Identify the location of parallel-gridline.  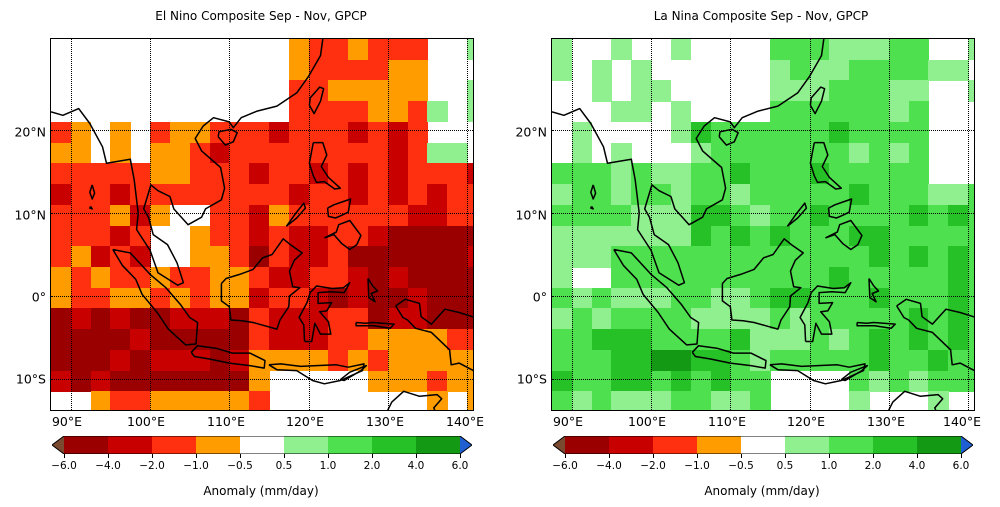
(262, 296).